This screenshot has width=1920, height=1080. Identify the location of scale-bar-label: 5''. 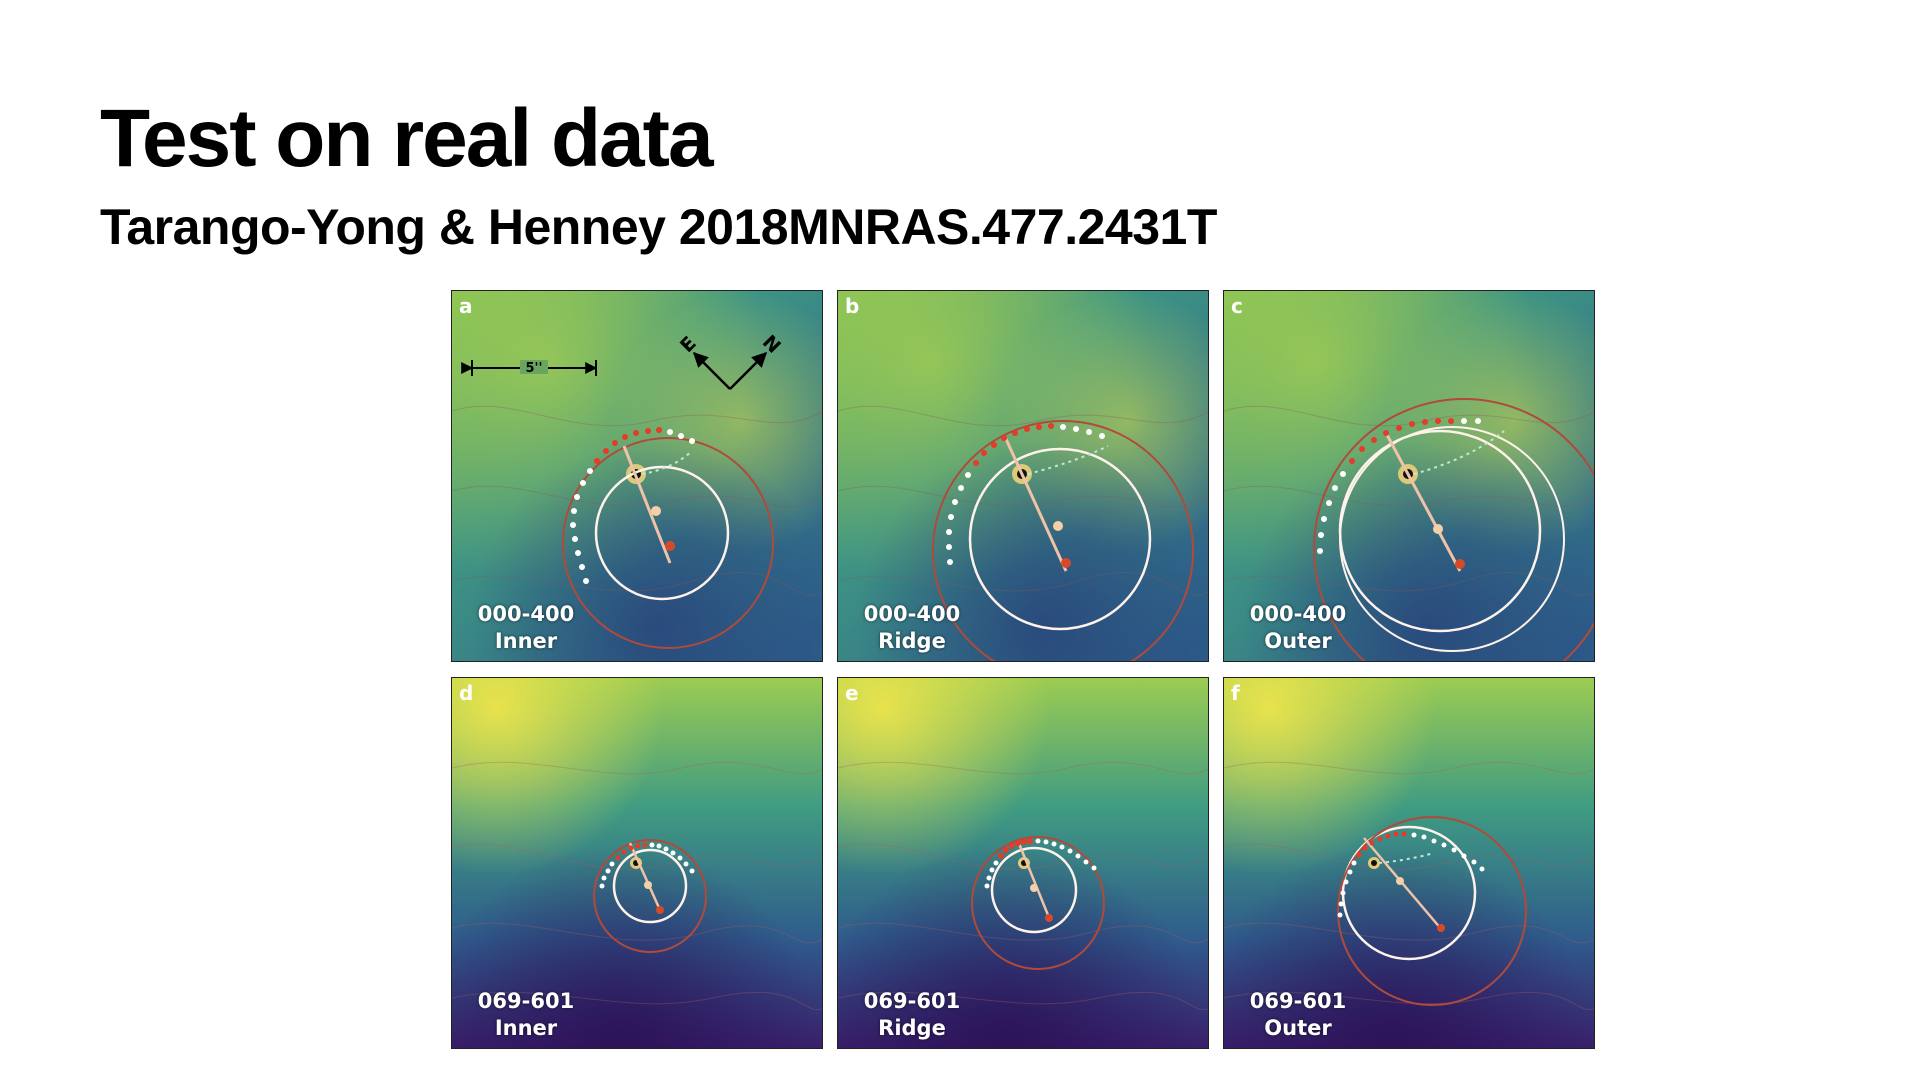
(533, 368).